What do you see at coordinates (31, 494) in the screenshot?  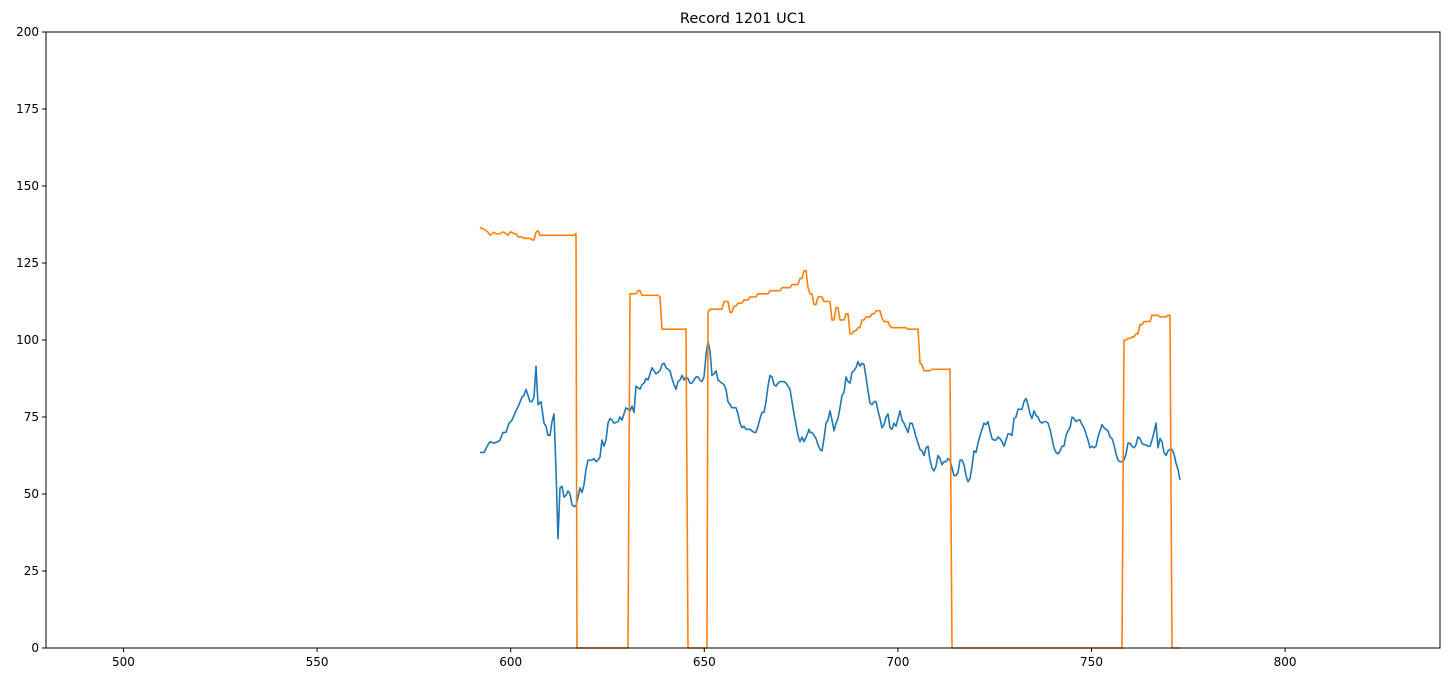 I see `y-tick-label: 50` at bounding box center [31, 494].